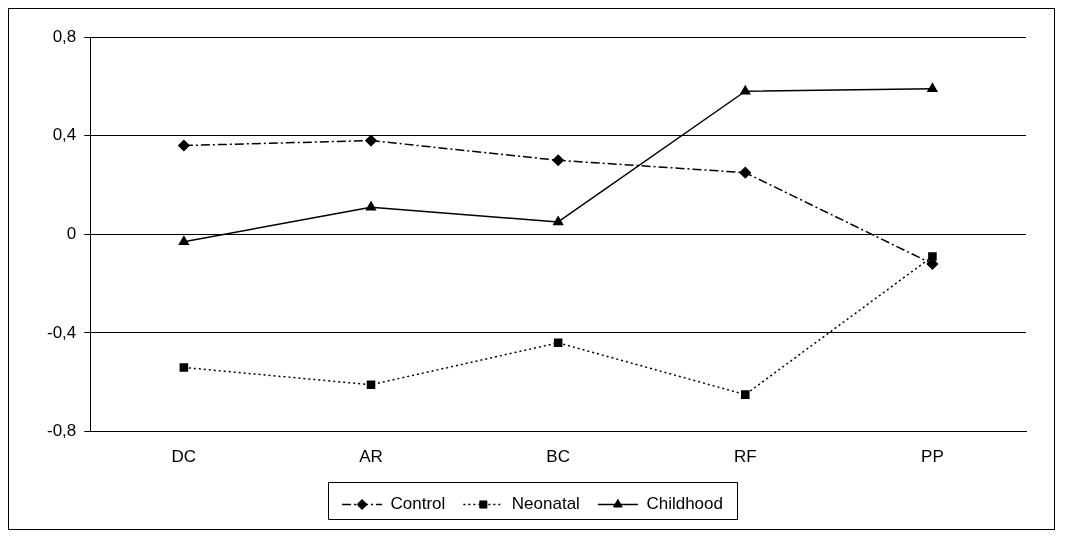 The width and height of the screenshot is (1065, 540). Describe the element at coordinates (62, 332) in the screenshot. I see `y-tick-label: -0,4` at that location.